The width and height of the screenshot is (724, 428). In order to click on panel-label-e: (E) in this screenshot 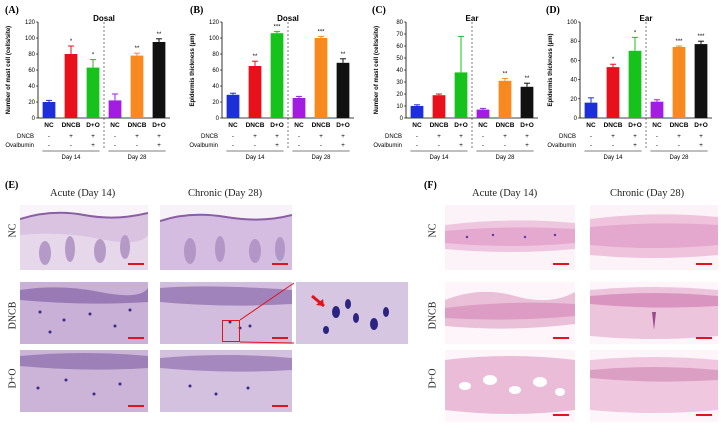, I will do `click(12, 185)`.